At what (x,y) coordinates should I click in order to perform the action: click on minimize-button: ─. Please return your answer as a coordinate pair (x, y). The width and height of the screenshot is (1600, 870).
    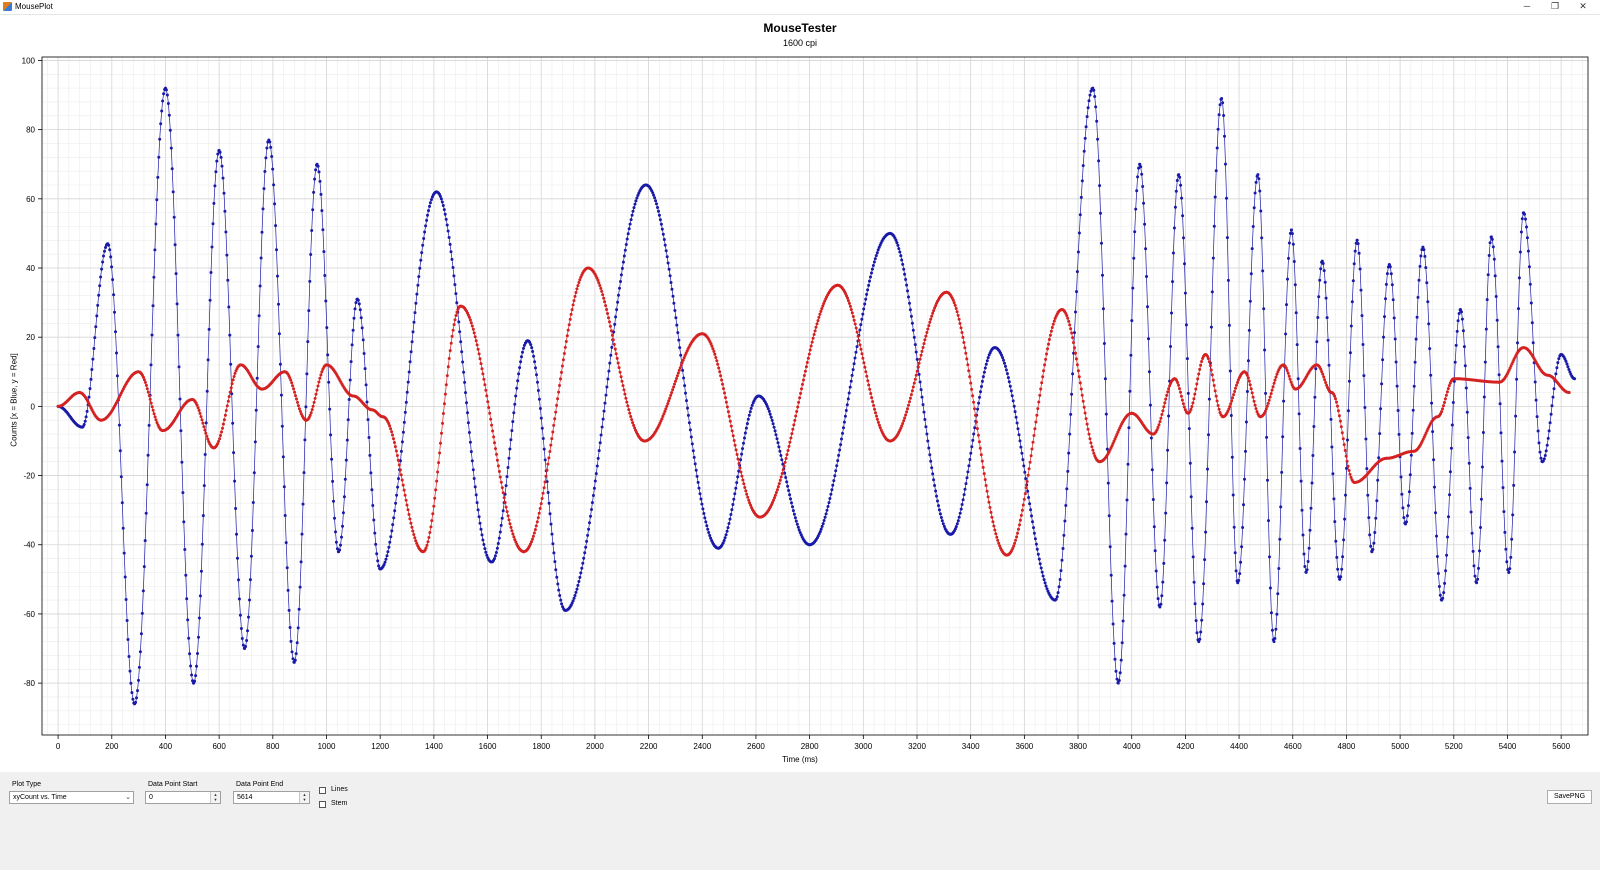
    Looking at the image, I should click on (1527, 6).